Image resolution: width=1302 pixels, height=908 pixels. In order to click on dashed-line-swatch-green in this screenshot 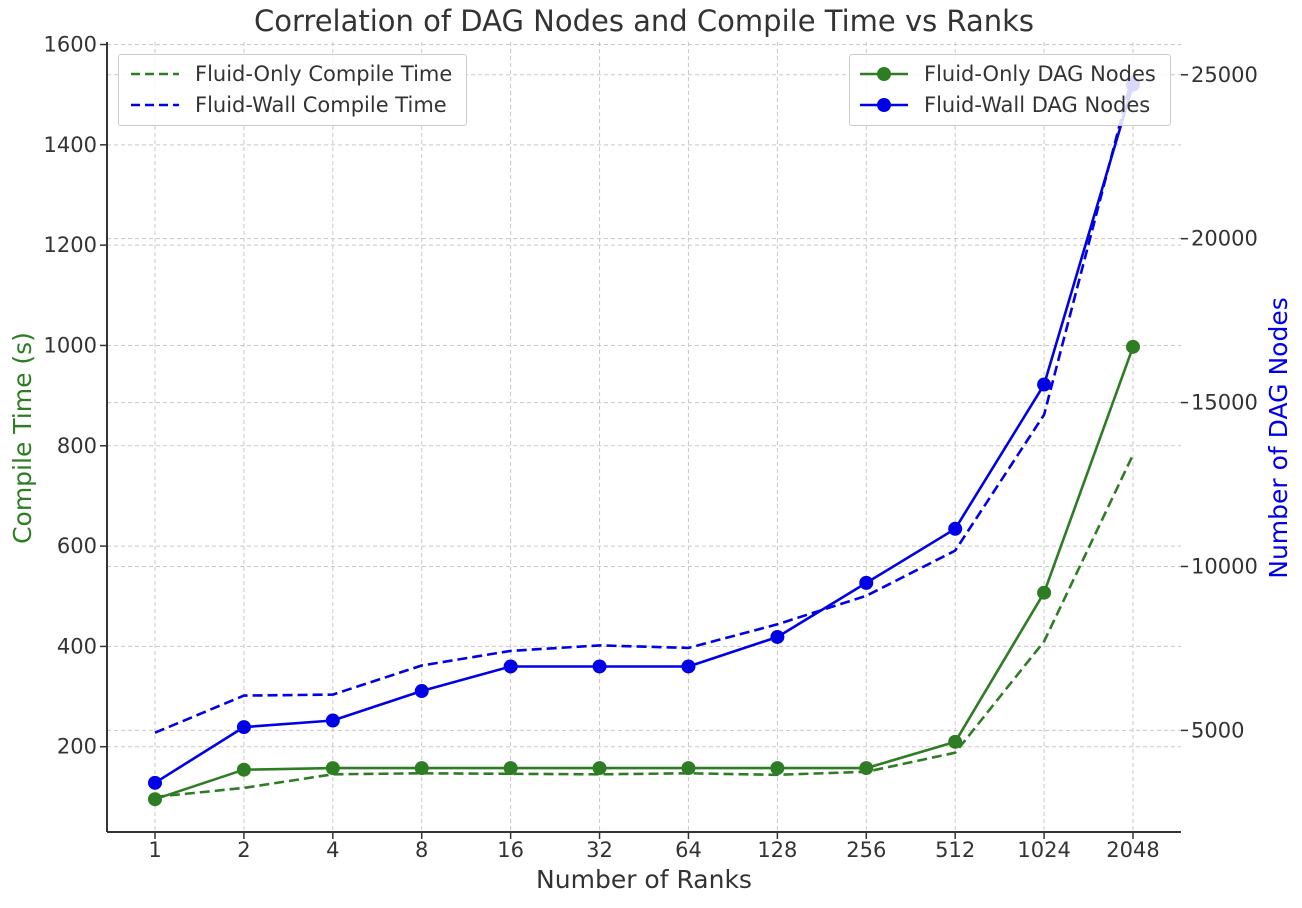, I will do `click(155, 74)`.